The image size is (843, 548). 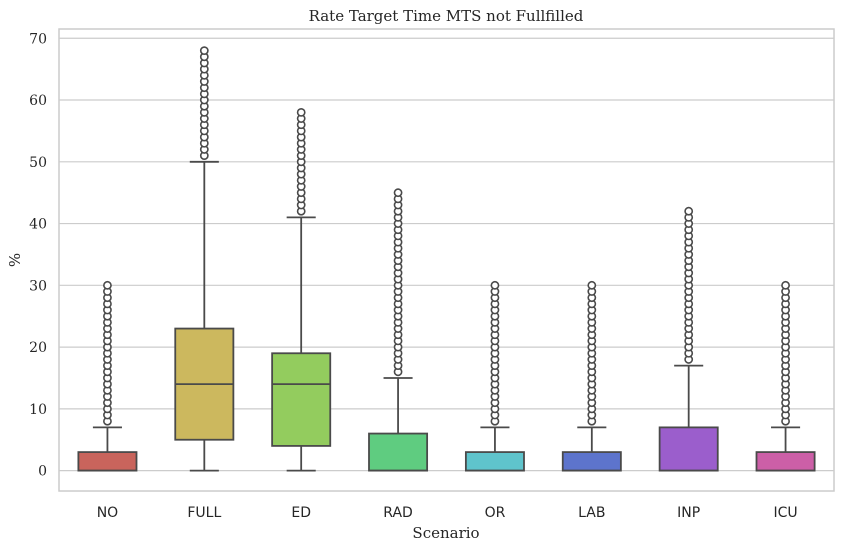 I want to click on box-or, so click(x=494, y=376).